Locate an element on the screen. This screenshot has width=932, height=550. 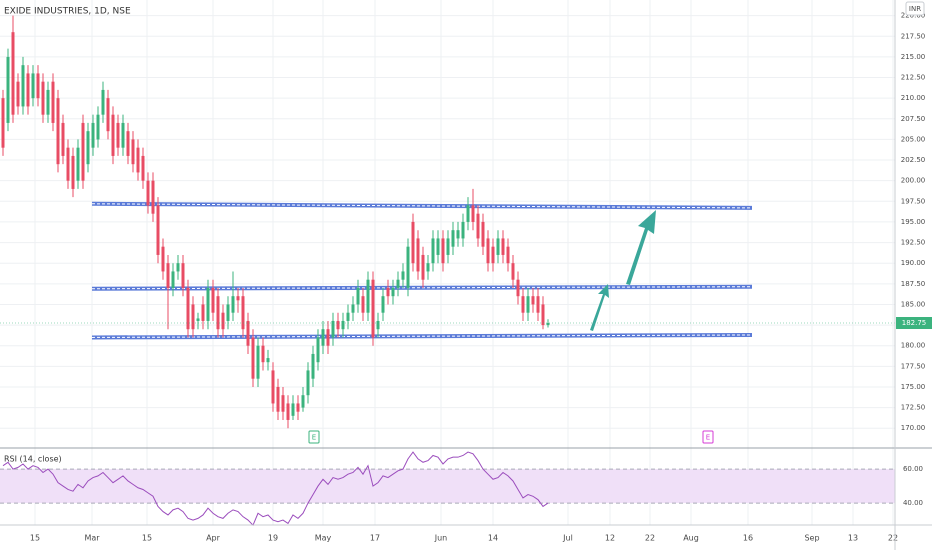
y-tick-label: 220.00 is located at coordinates (913, 16).